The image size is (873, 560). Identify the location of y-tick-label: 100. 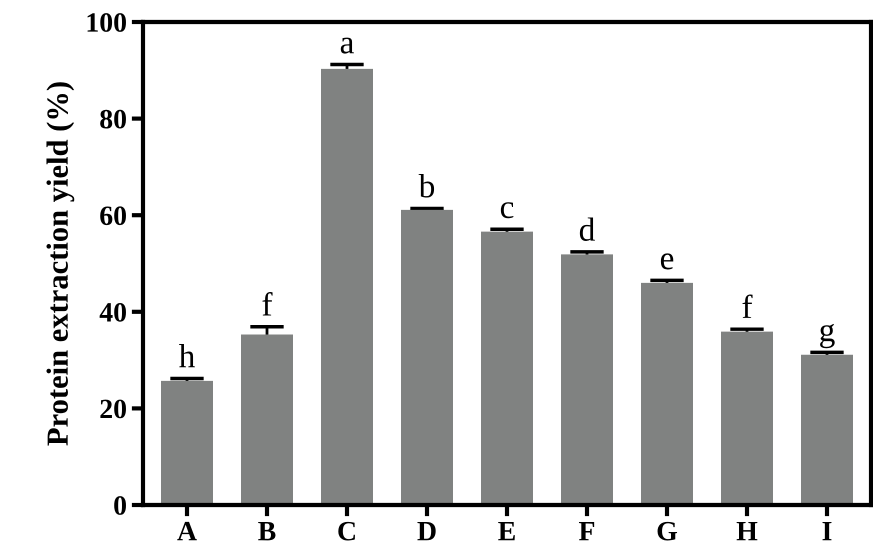
(107, 22).